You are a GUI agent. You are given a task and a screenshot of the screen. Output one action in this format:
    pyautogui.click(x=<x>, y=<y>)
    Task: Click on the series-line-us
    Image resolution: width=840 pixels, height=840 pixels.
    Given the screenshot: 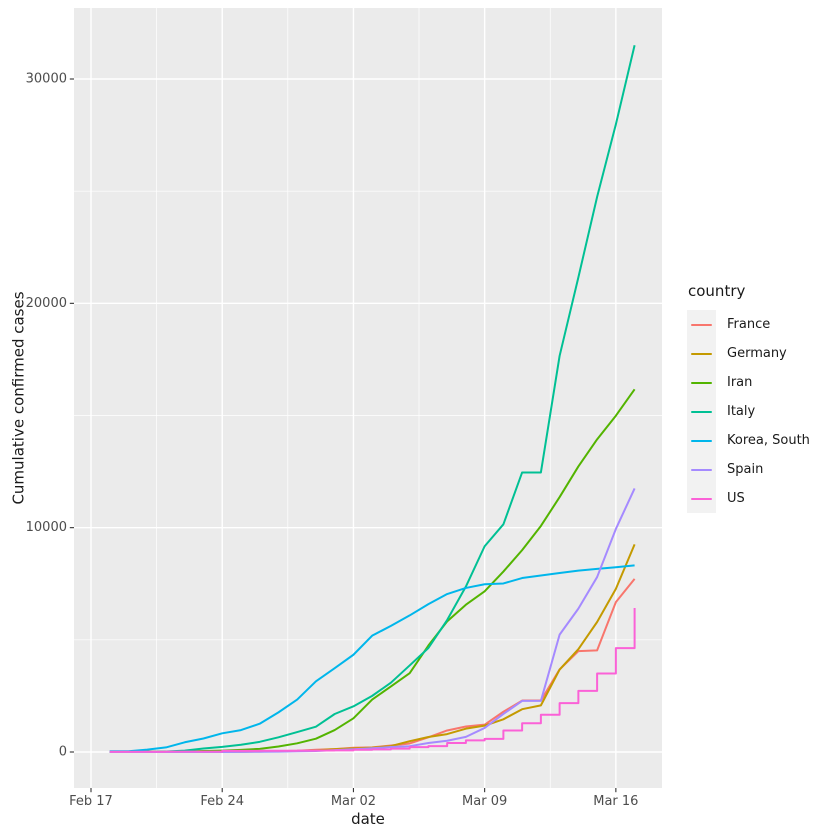 What is the action you would take?
    pyautogui.click(x=372, y=680)
    